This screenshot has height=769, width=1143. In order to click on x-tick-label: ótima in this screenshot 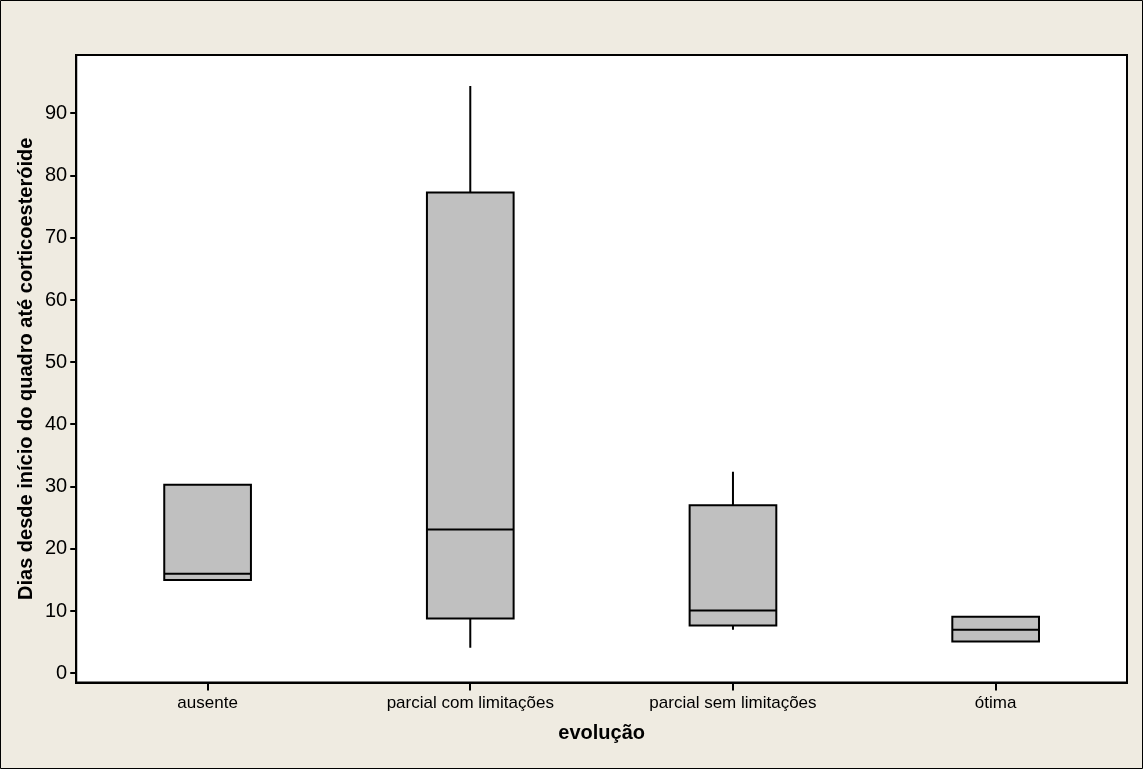, I will do `click(995, 703)`.